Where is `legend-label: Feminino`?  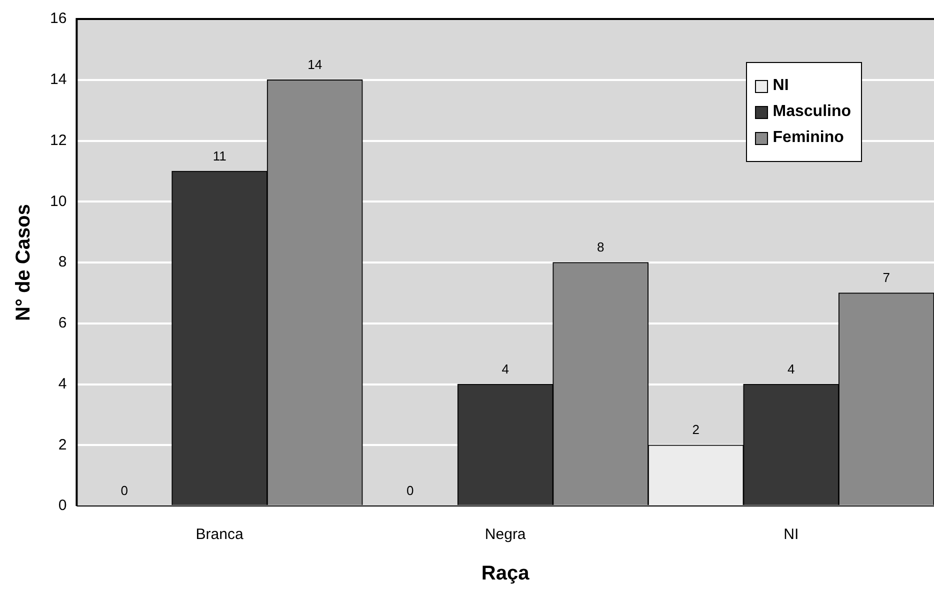 legend-label: Feminino is located at coordinates (808, 138).